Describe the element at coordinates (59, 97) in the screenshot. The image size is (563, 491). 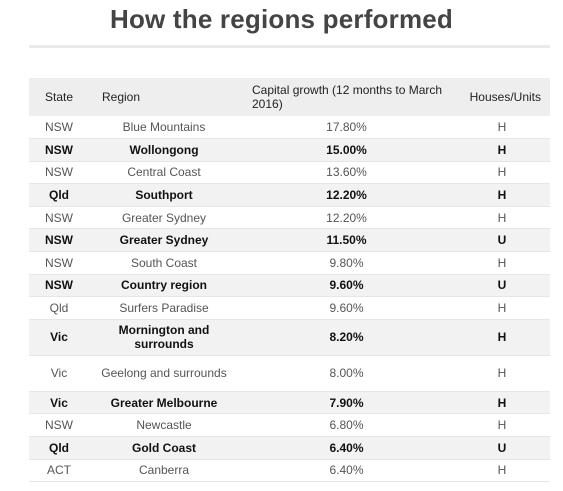
I see `header-state: State` at that location.